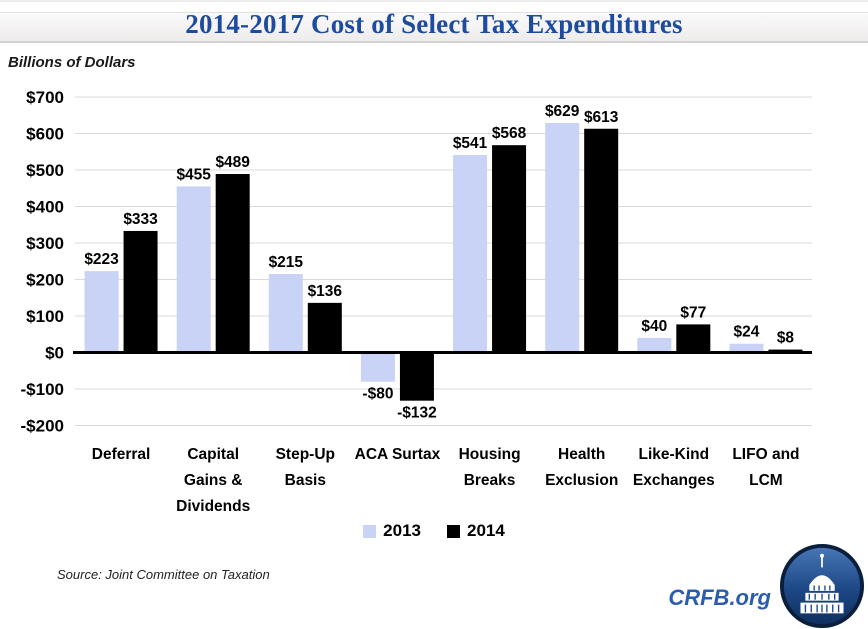 This screenshot has width=868, height=629. What do you see at coordinates (581, 467) in the screenshot?
I see `category-label-5: Health Exclusion` at bounding box center [581, 467].